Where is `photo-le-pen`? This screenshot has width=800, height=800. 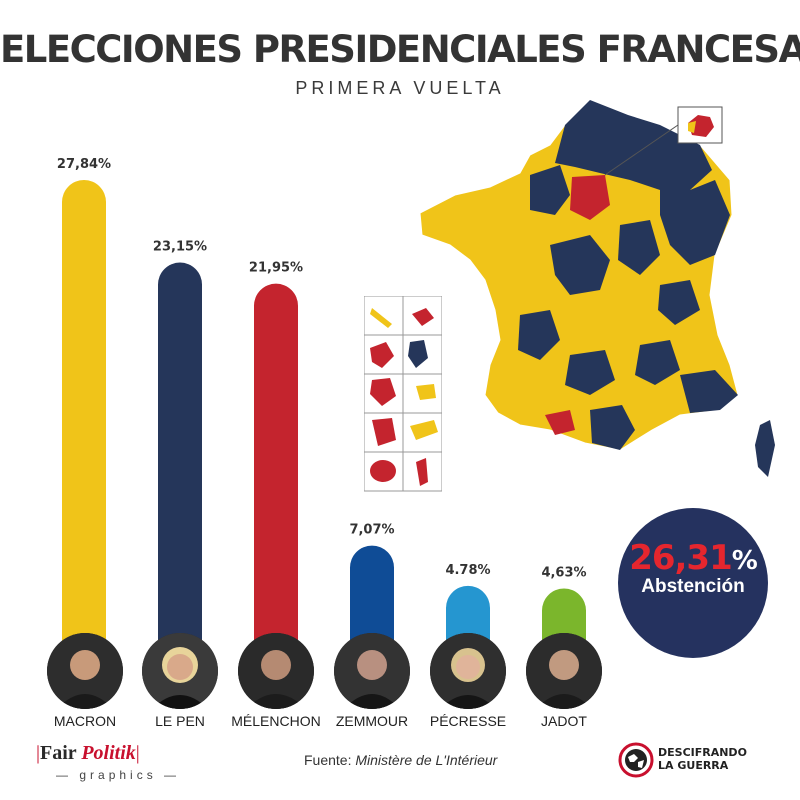 photo-le-pen is located at coordinates (180, 671).